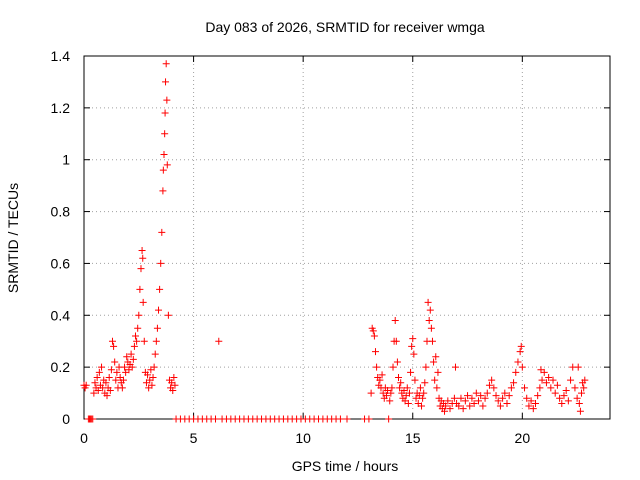 The width and height of the screenshot is (640, 480). I want to click on y-tick-label: 0.6, so click(61, 263).